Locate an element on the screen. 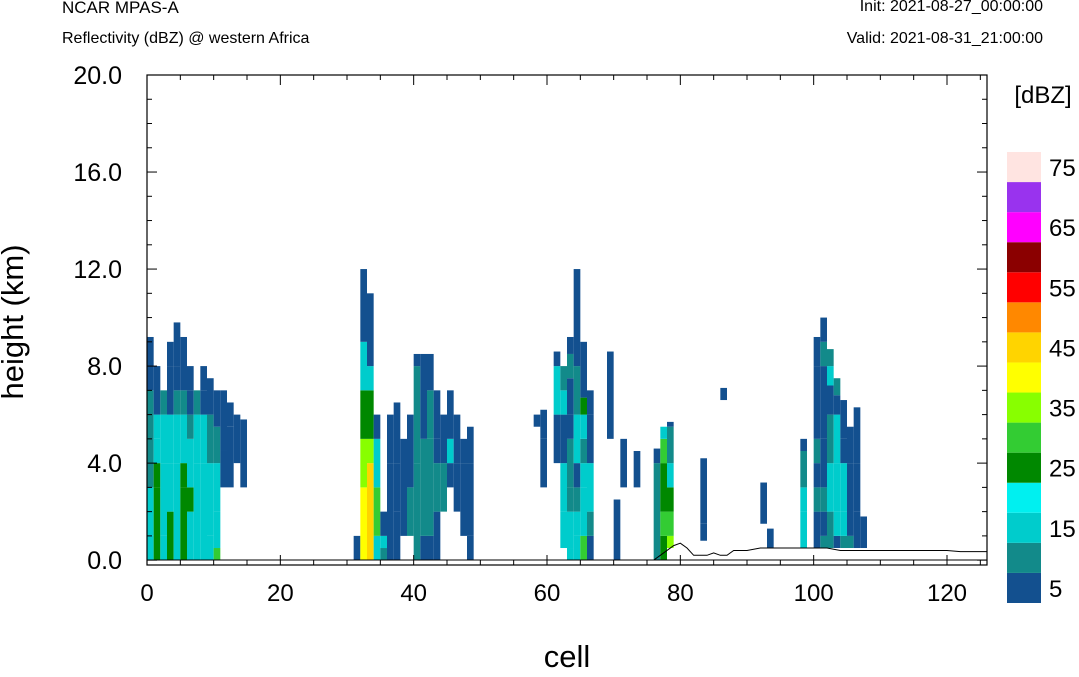 The image size is (1079, 677). init-time: Init: 2021-08-27_00:00:00 is located at coordinates (951, 7).